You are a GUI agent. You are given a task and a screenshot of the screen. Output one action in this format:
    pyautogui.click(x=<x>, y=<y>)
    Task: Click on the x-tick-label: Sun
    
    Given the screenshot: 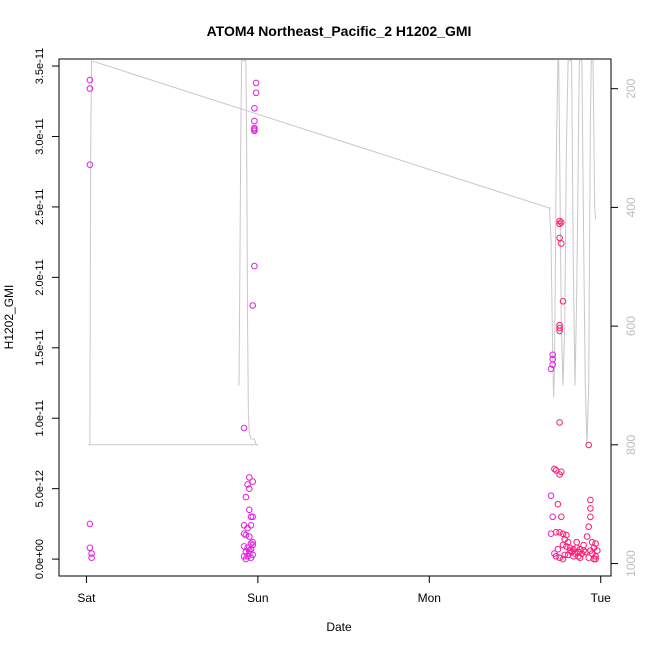 What is the action you would take?
    pyautogui.click(x=257, y=598)
    